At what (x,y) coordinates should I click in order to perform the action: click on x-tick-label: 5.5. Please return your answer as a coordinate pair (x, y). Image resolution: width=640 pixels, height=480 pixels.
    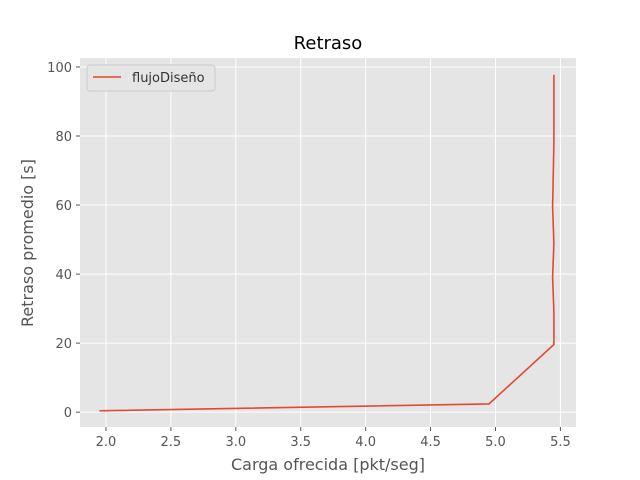
    Looking at the image, I should click on (560, 442).